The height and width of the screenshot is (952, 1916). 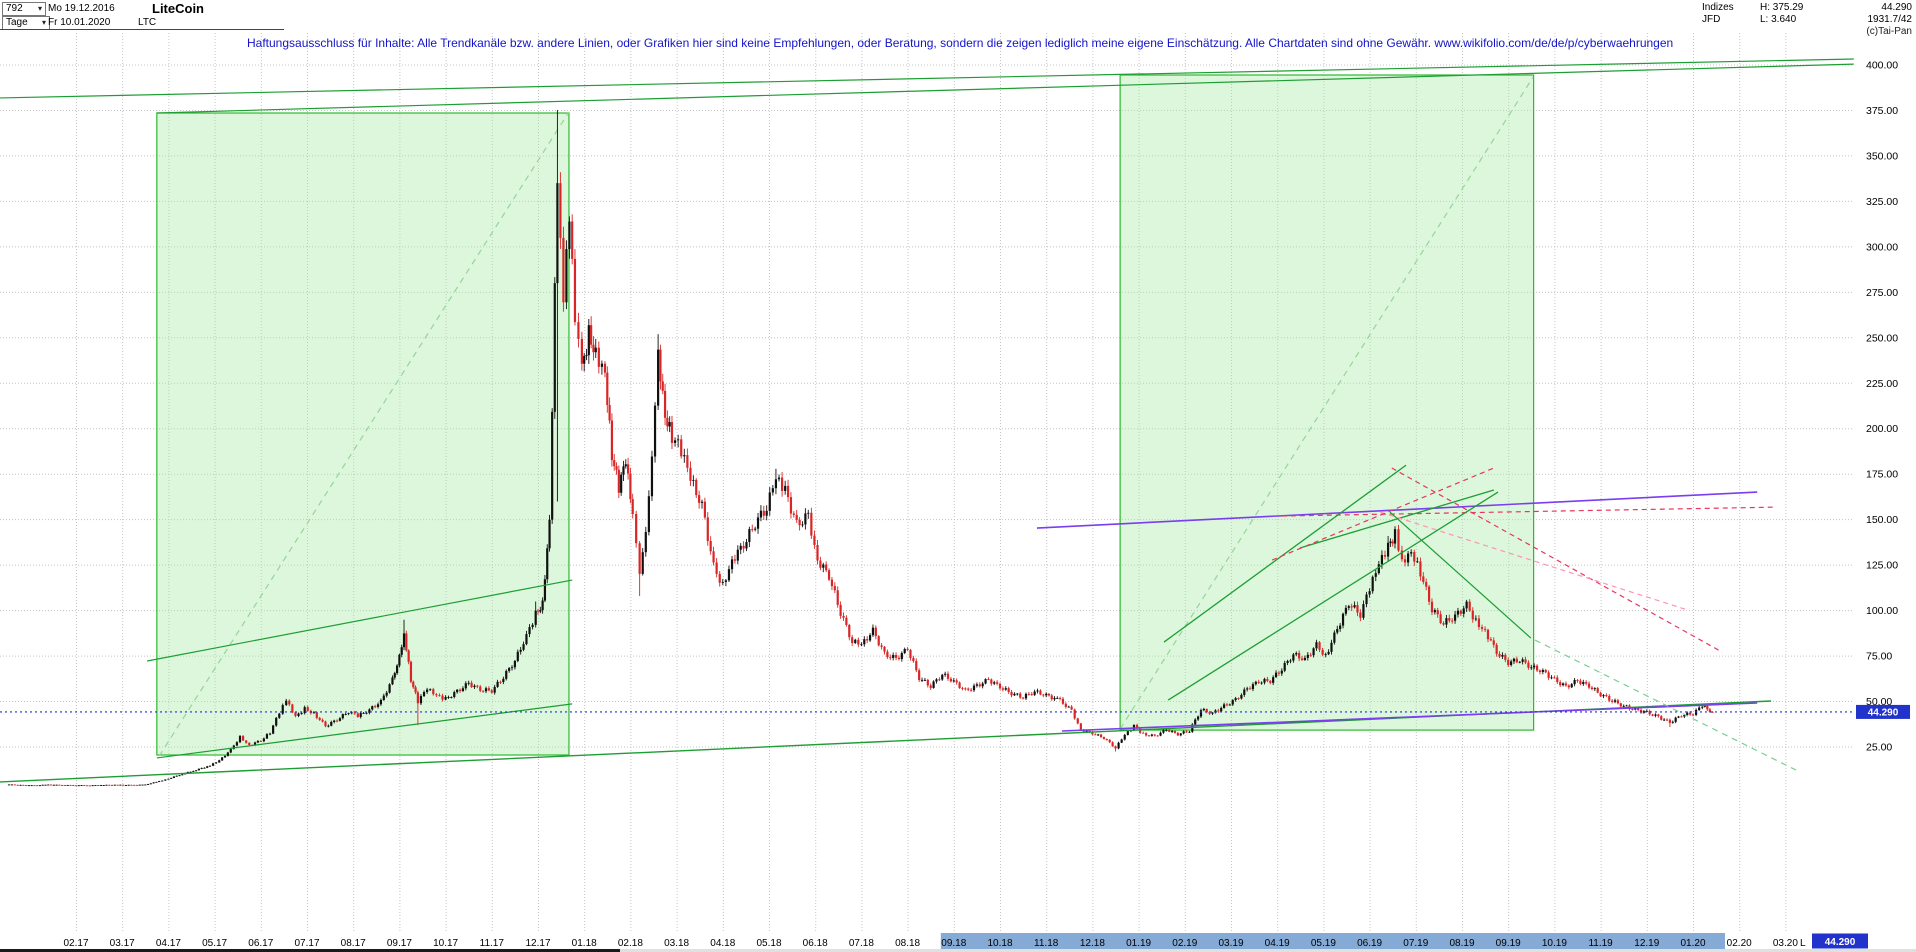 I want to click on date-range-highlight, so click(x=1332, y=941).